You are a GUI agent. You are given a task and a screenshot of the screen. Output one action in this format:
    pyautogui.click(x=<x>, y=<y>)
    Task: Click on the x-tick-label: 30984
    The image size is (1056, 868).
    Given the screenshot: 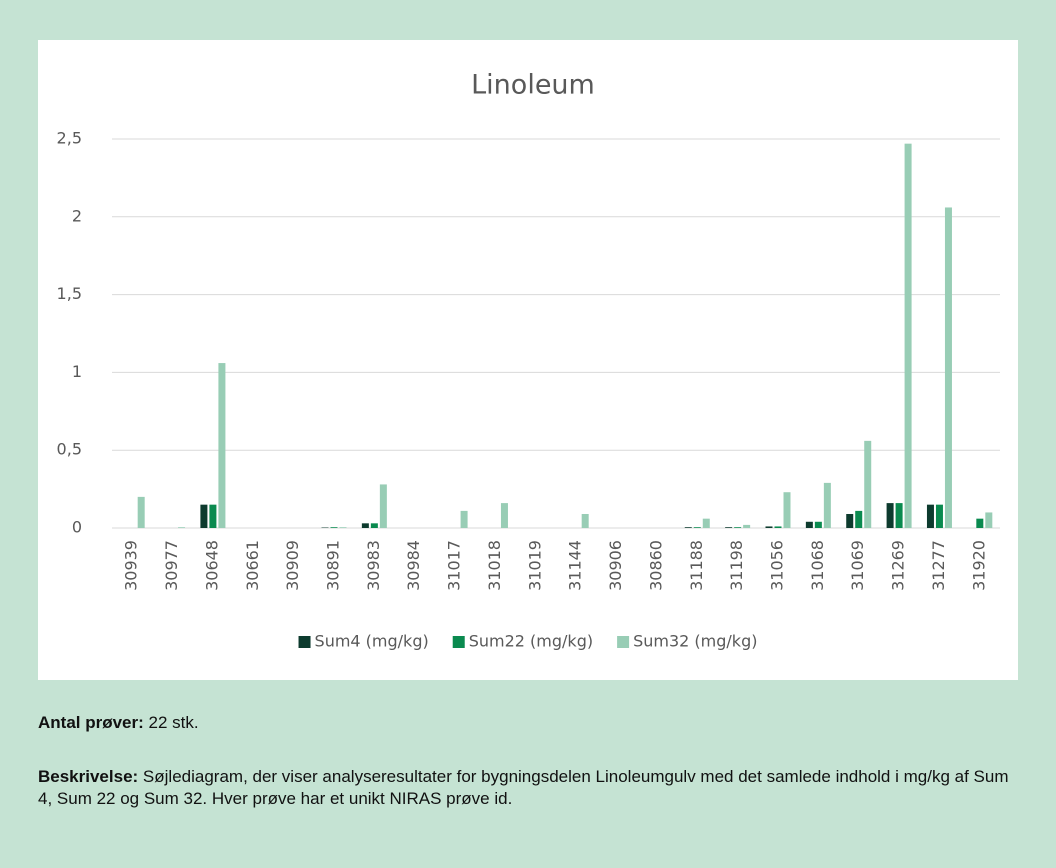 What is the action you would take?
    pyautogui.click(x=413, y=565)
    